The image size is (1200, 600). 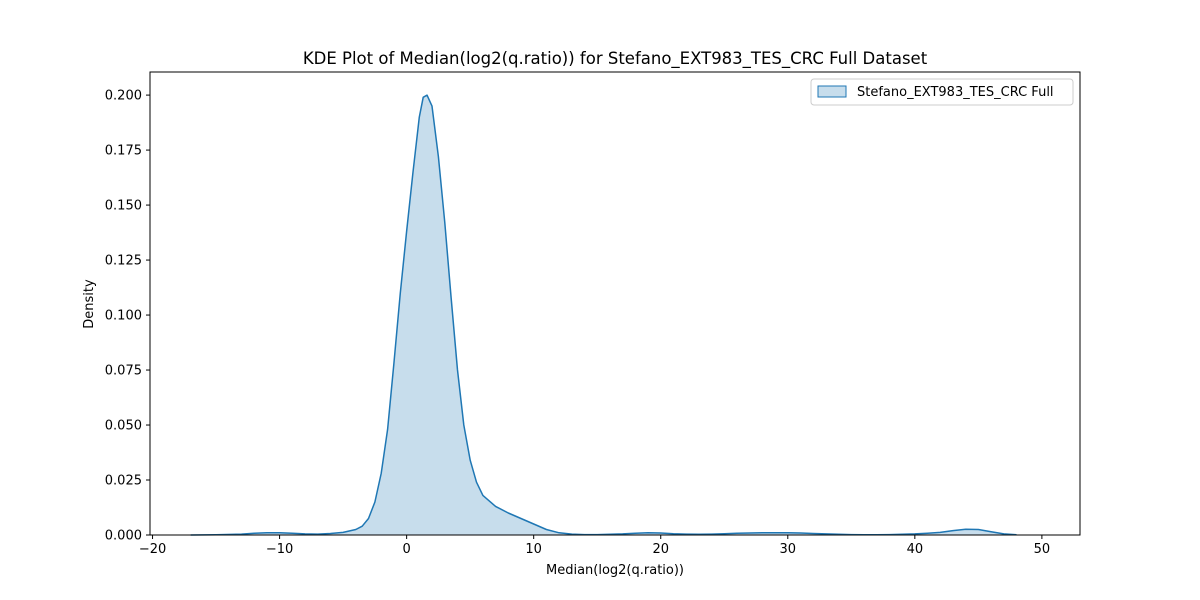 I want to click on y-tick-label: 0.200, so click(x=123, y=96).